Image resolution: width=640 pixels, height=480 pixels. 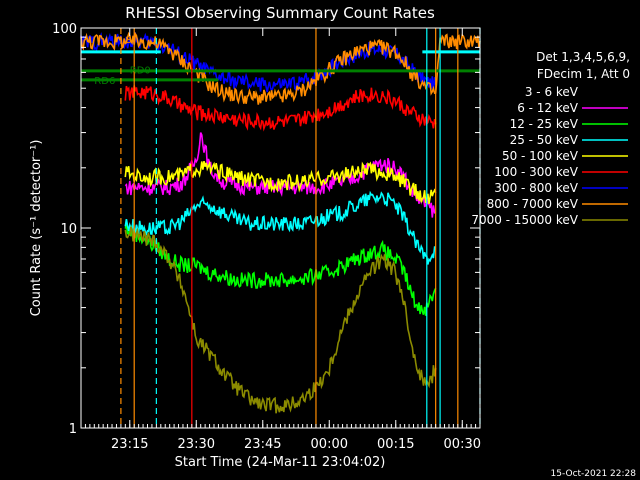 What do you see at coordinates (533, 204) in the screenshot?
I see `legend-label-800-7000-kev: 800 - 7000 keV` at bounding box center [533, 204].